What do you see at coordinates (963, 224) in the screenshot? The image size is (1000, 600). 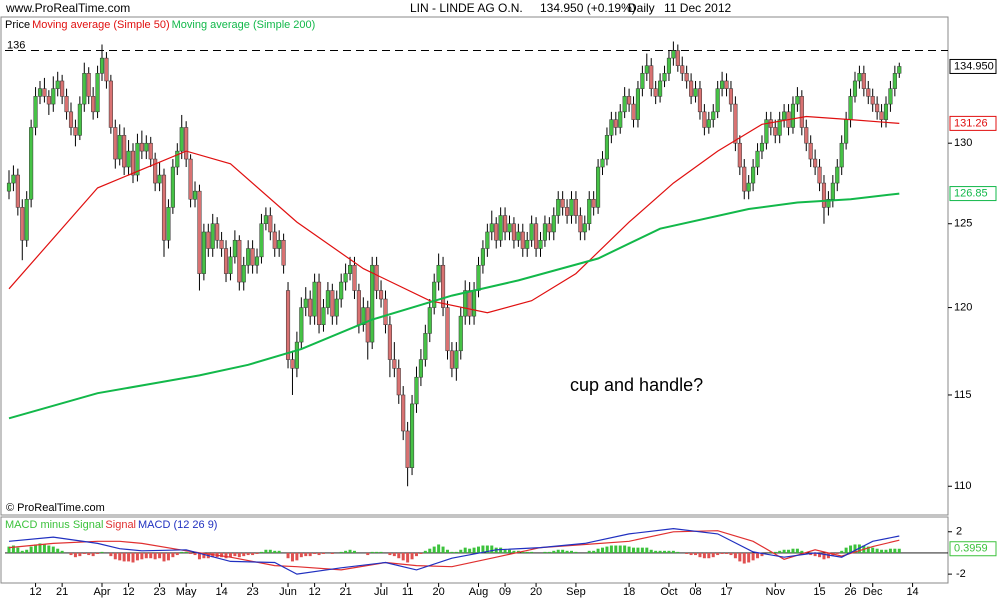 I see `y-tick-label: 125` at bounding box center [963, 224].